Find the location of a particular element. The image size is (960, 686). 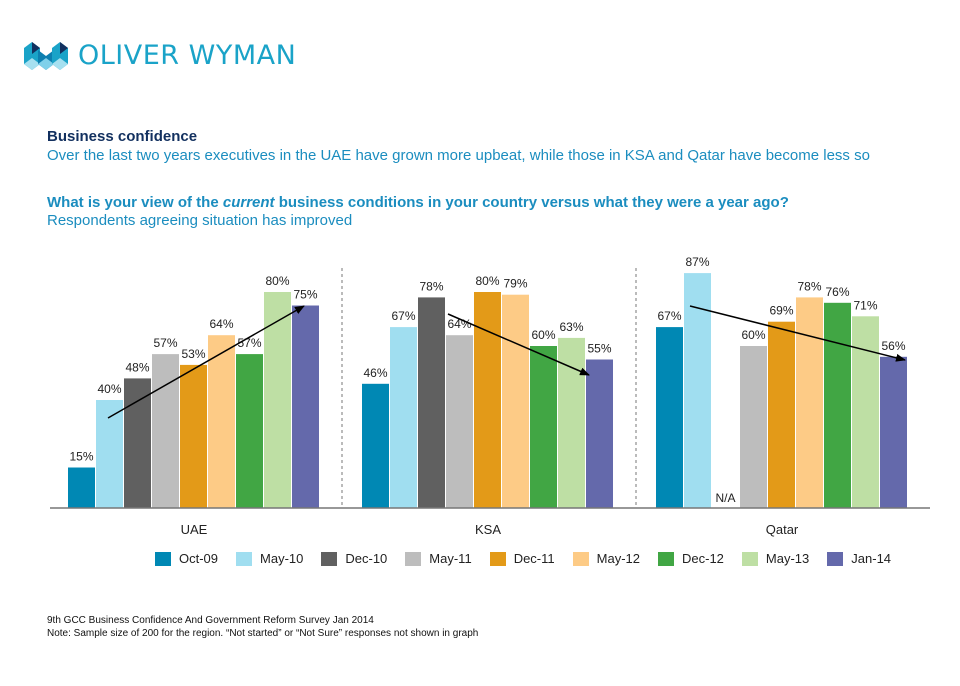

trend-arrow-qatar is located at coordinates (797, 333).